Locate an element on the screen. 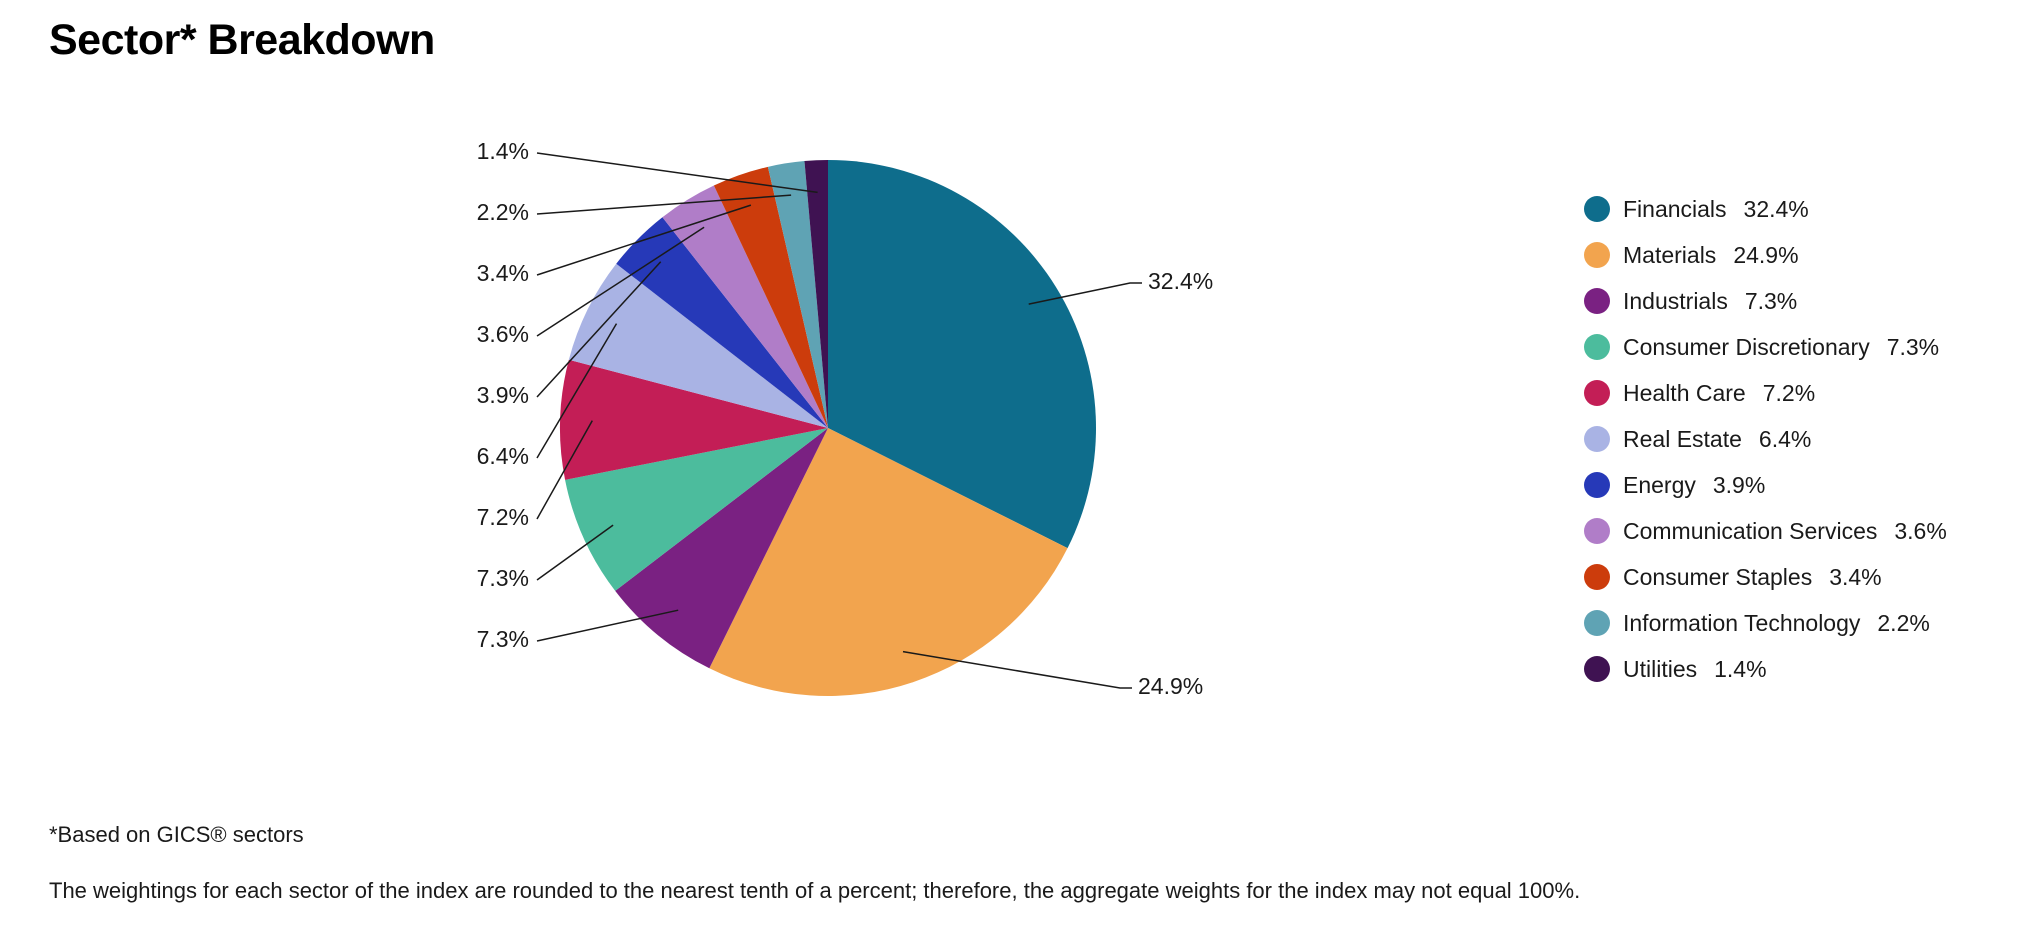  leader-line-real-estate is located at coordinates (577, 391).